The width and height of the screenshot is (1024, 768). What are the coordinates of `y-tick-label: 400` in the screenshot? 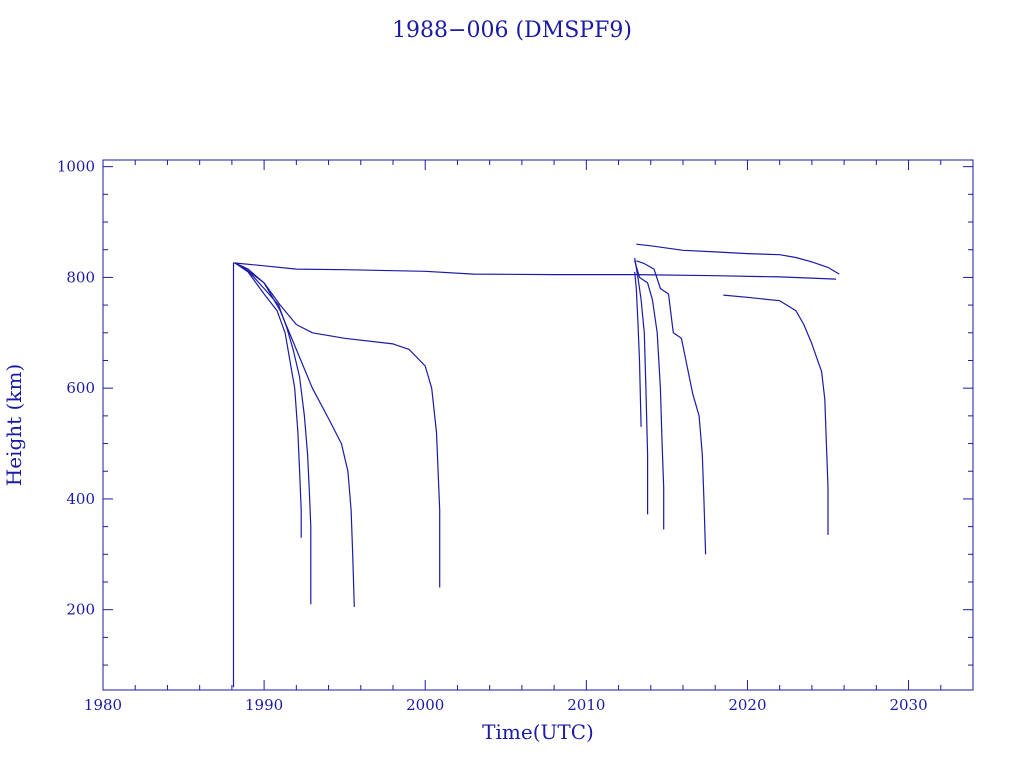 It's located at (80, 499).